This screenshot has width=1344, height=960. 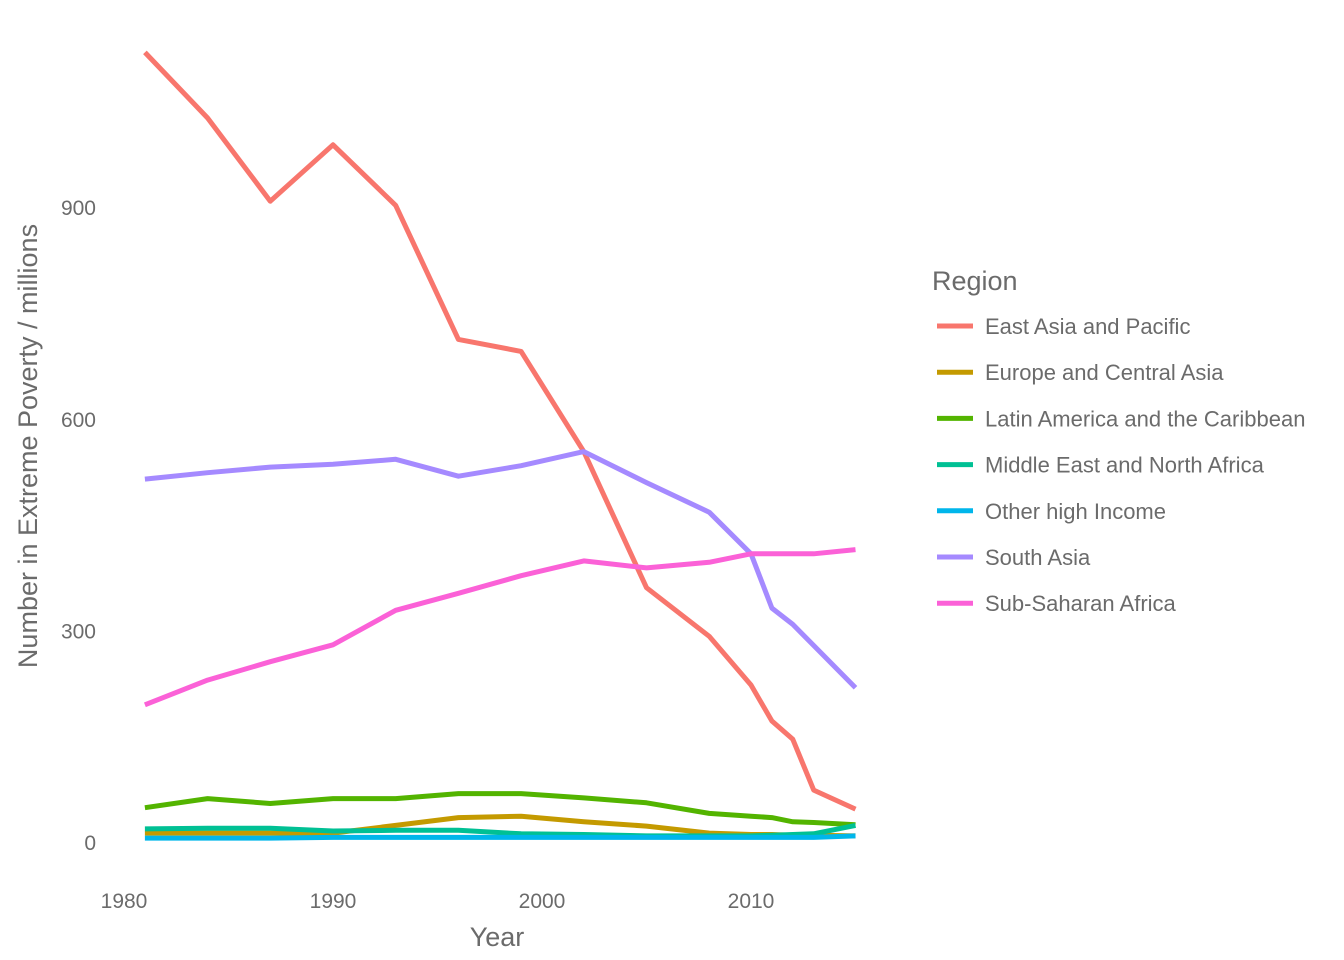 I want to click on y-axis-title: Number in Extreme Poverty / millions, so click(x=28, y=446).